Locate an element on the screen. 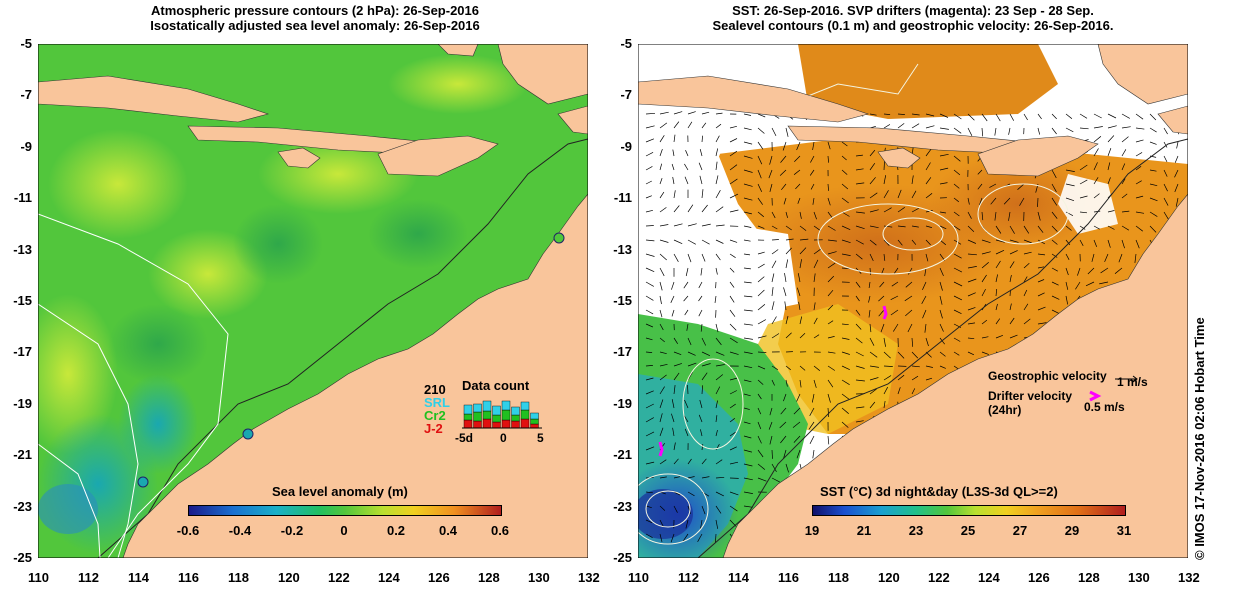 The image size is (1250, 590). longitude-tick: 132 is located at coordinates (1189, 577).